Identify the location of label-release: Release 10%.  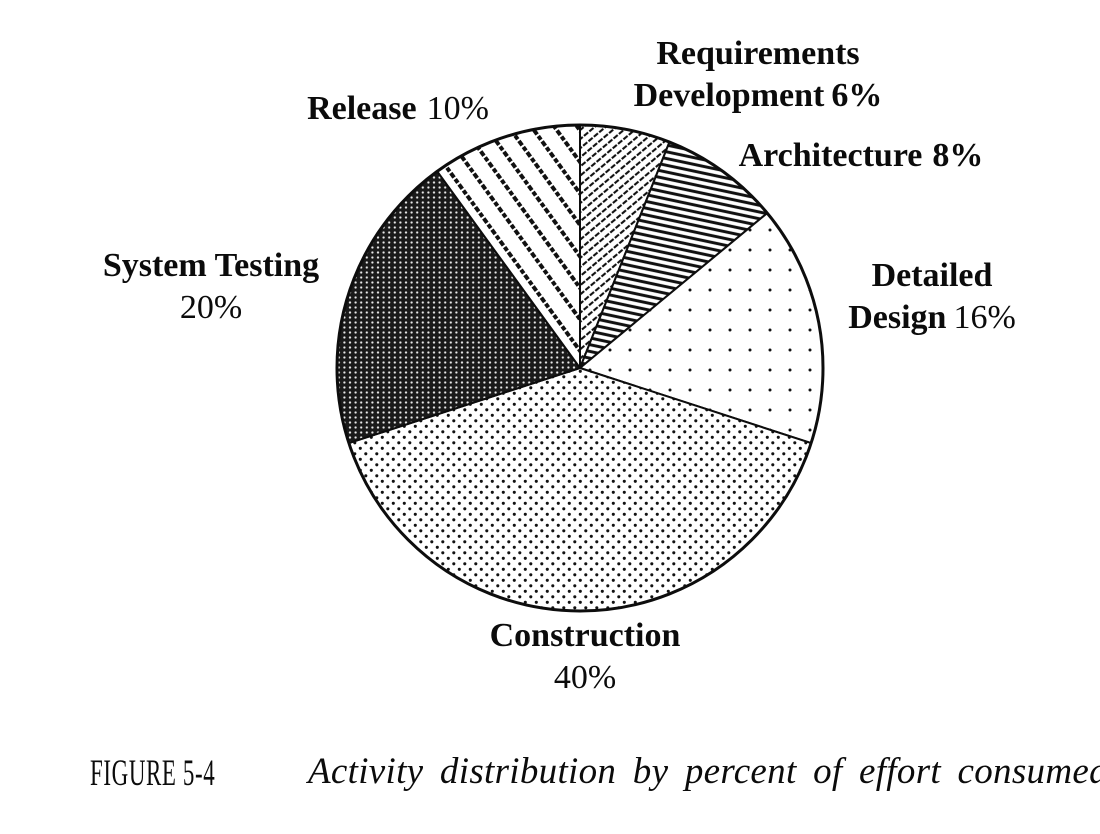
(398, 109).